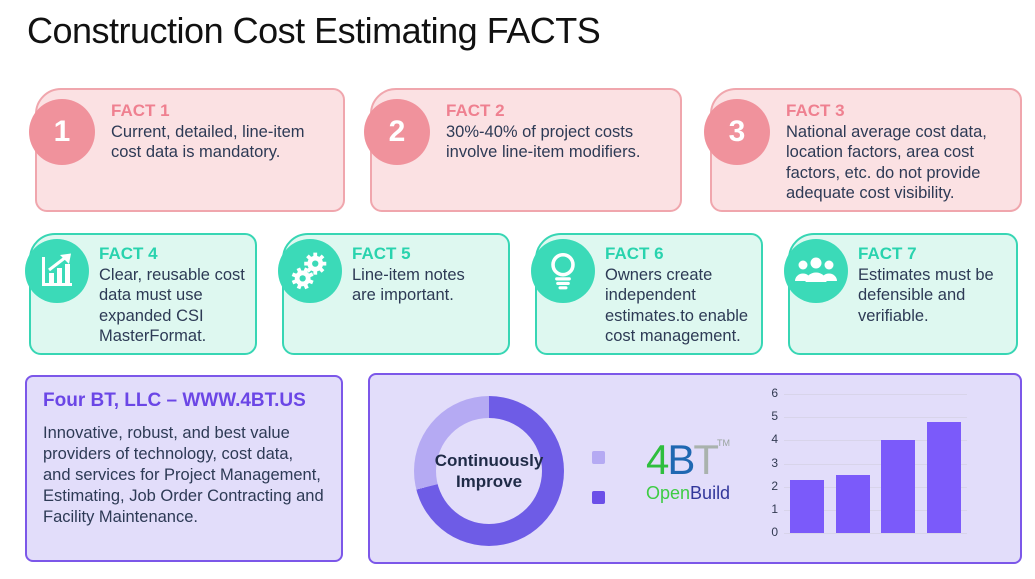  Describe the element at coordinates (140, 110) in the screenshot. I see `fact-1-title: FACT 1` at that location.